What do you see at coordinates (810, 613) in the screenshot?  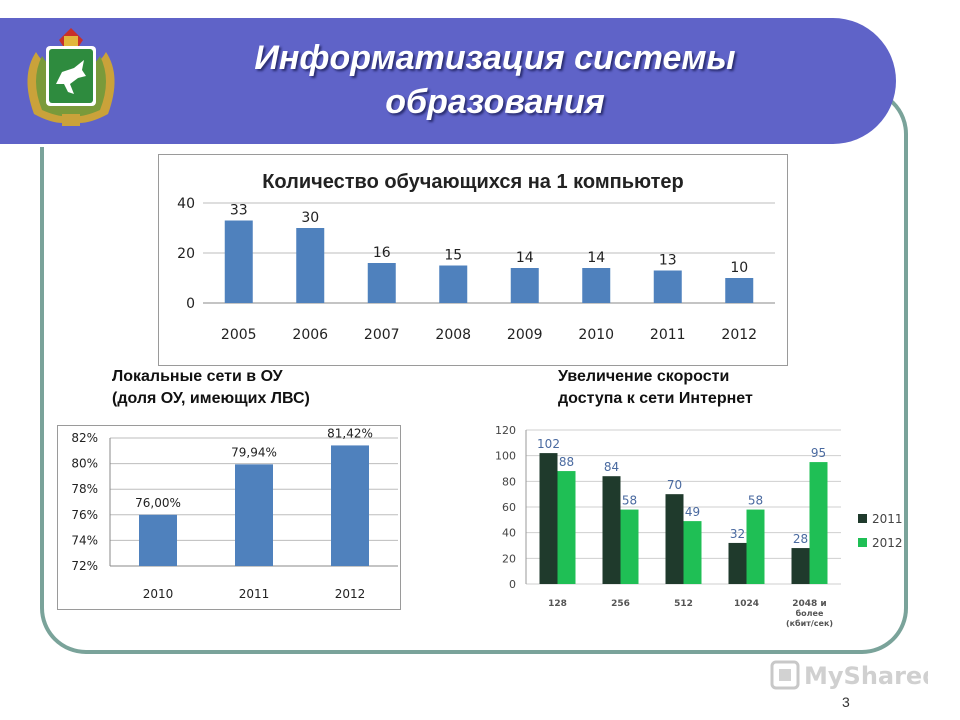 I see `chart3-xtick-label: более` at bounding box center [810, 613].